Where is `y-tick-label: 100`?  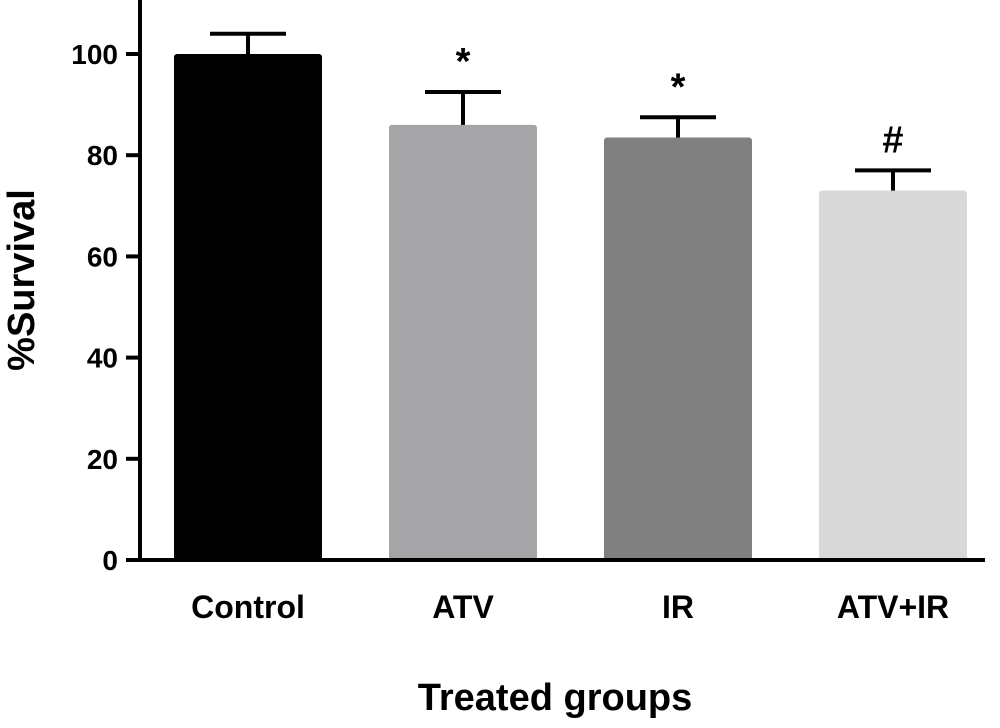
y-tick-label: 100 is located at coordinates (94, 54).